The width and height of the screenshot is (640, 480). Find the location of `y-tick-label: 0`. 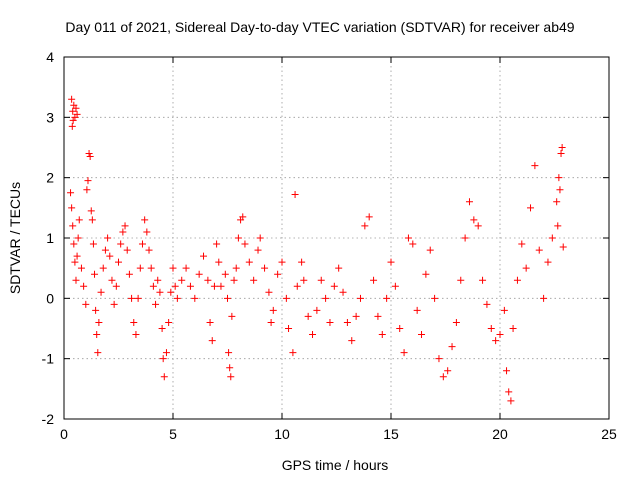

y-tick-label: 0 is located at coordinates (50, 298).